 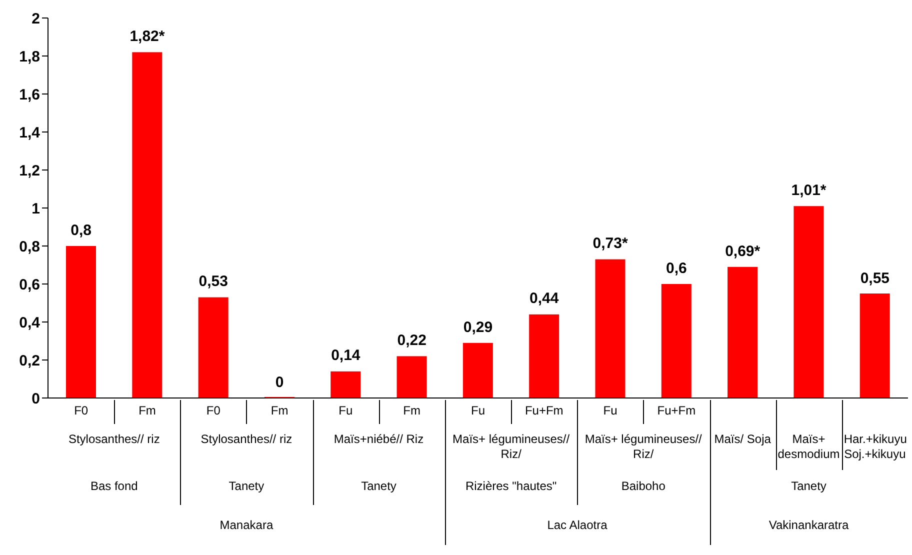 What do you see at coordinates (29, 171) in the screenshot?
I see `y-tick-label: 1,2` at bounding box center [29, 171].